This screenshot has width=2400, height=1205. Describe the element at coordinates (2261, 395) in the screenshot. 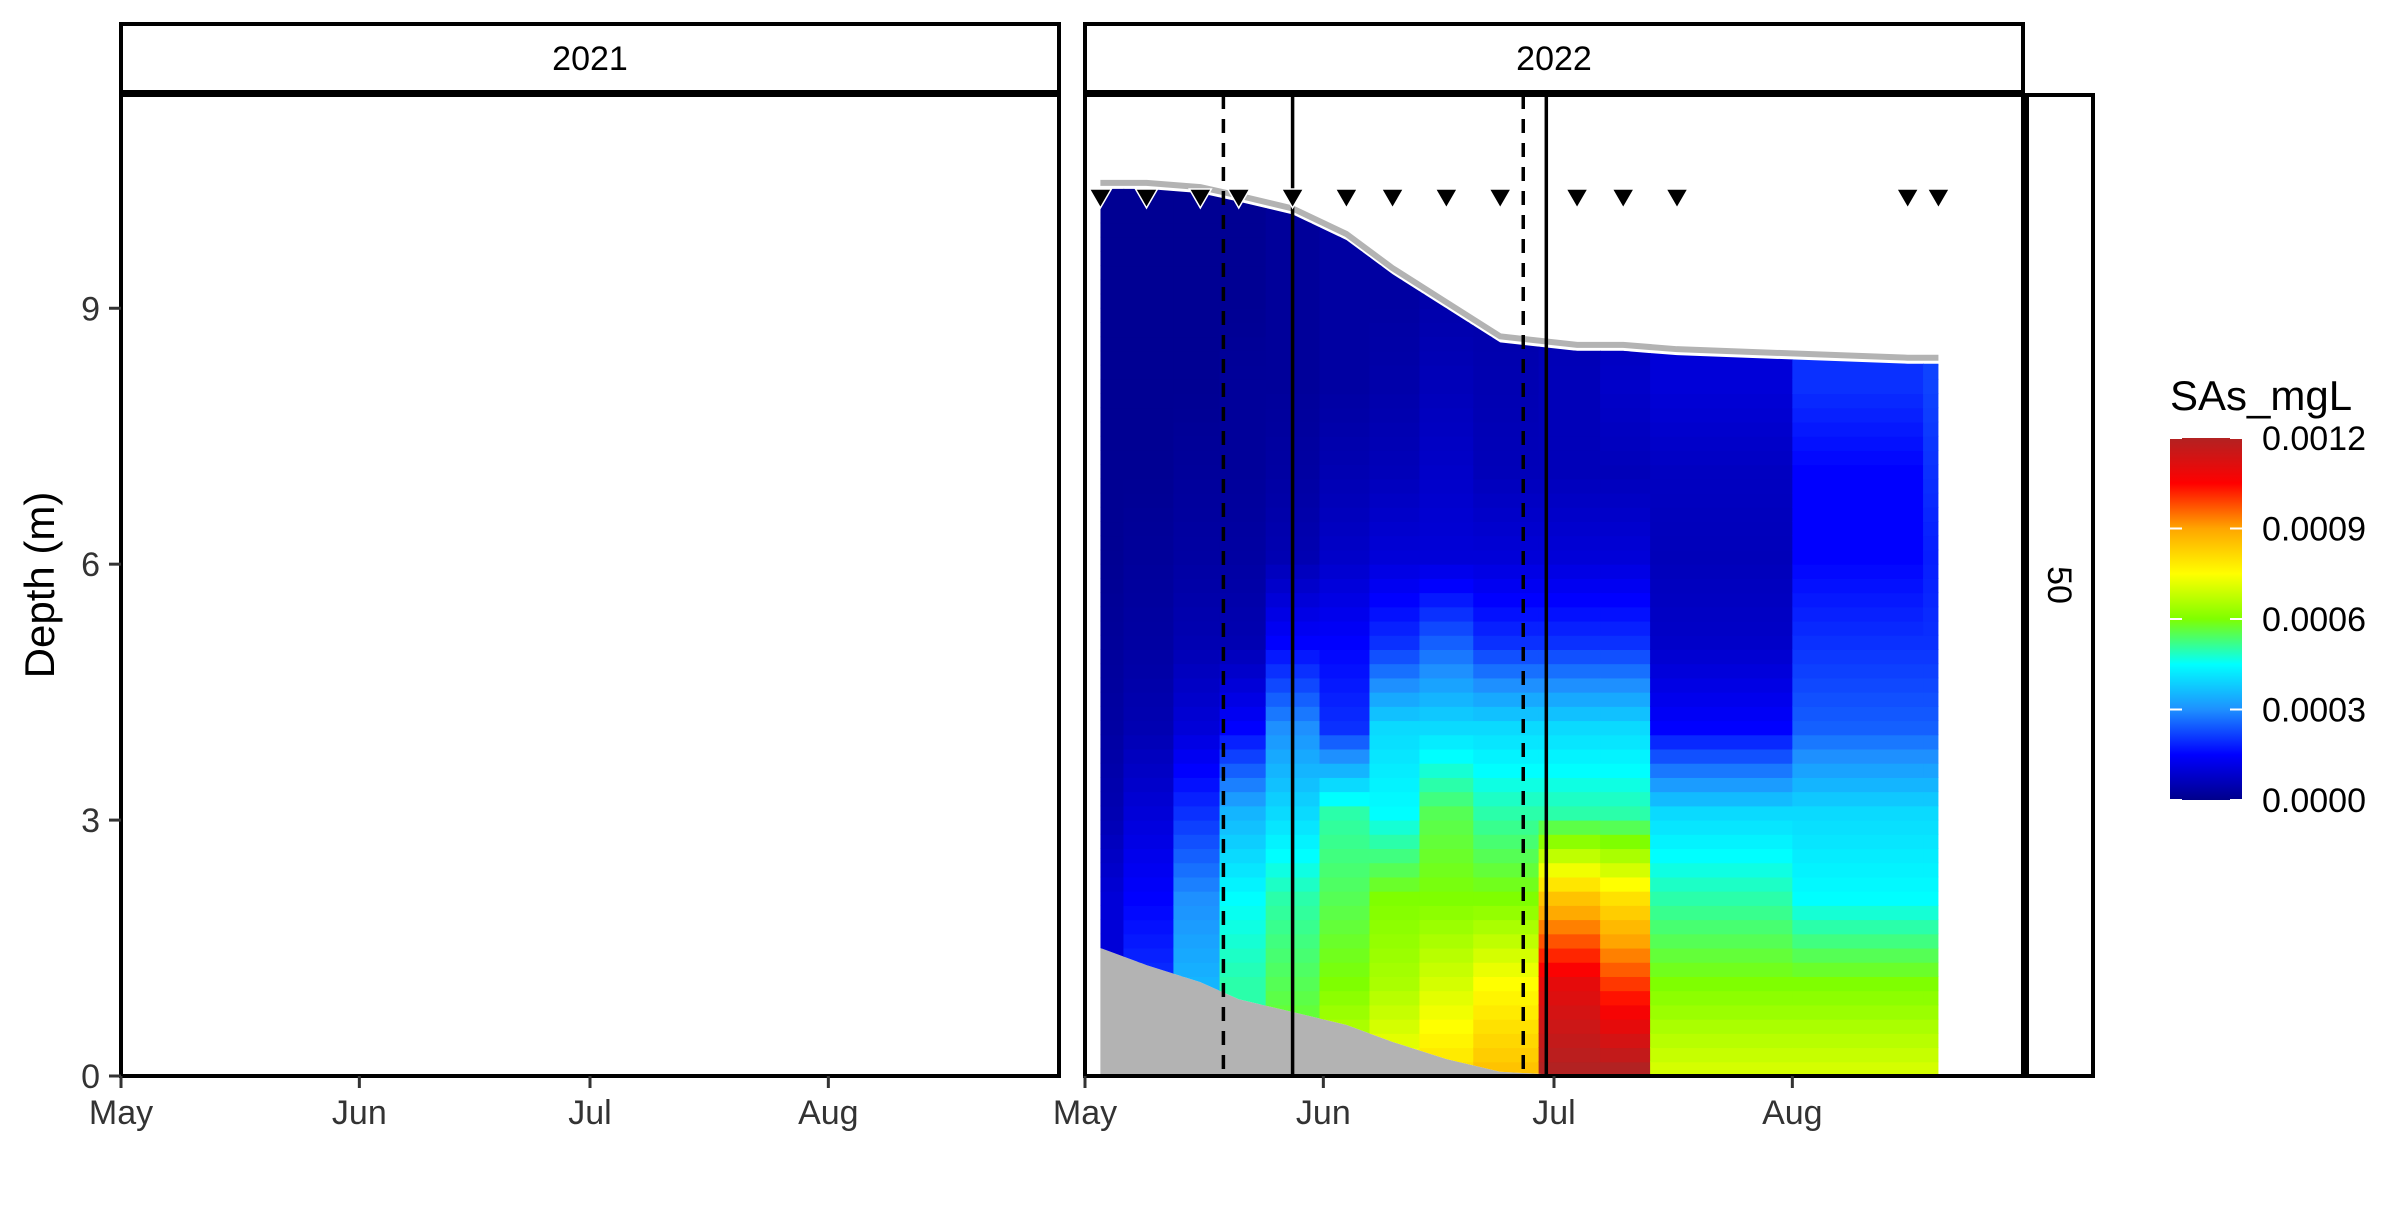

I see `legend-title: SAs_mgL` at that location.